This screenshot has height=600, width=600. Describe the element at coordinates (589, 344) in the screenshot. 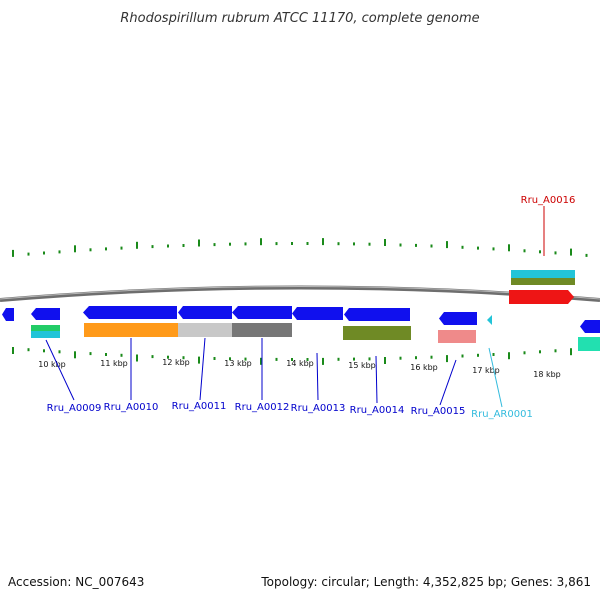

I see `gene-block-right-edge-teal` at that location.